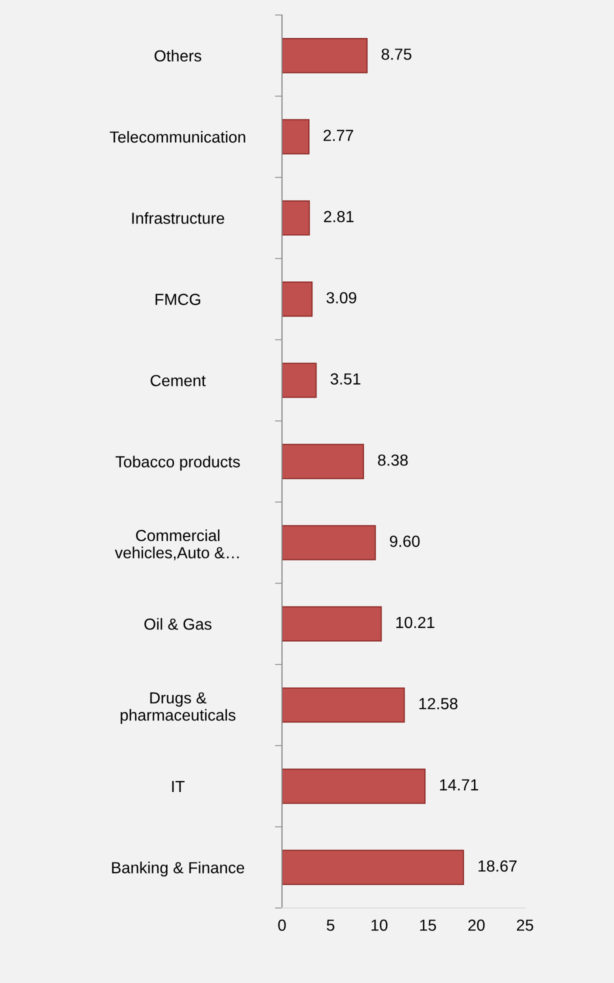  Describe the element at coordinates (459, 784) in the screenshot. I see `data-label: 14.71` at that location.